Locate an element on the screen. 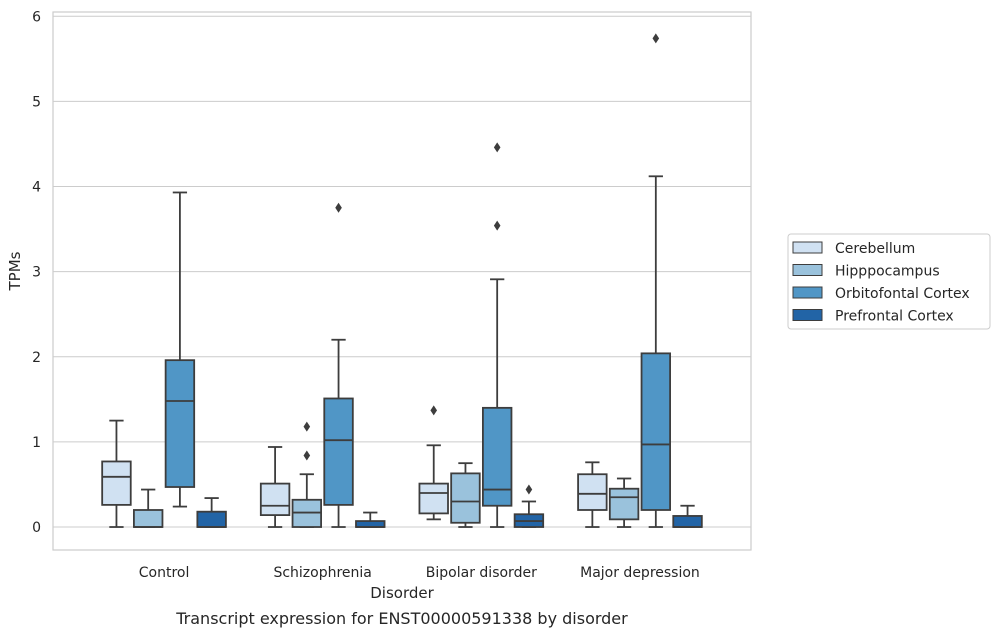  legend-label: Orbitofontal Cortex is located at coordinates (902, 294).